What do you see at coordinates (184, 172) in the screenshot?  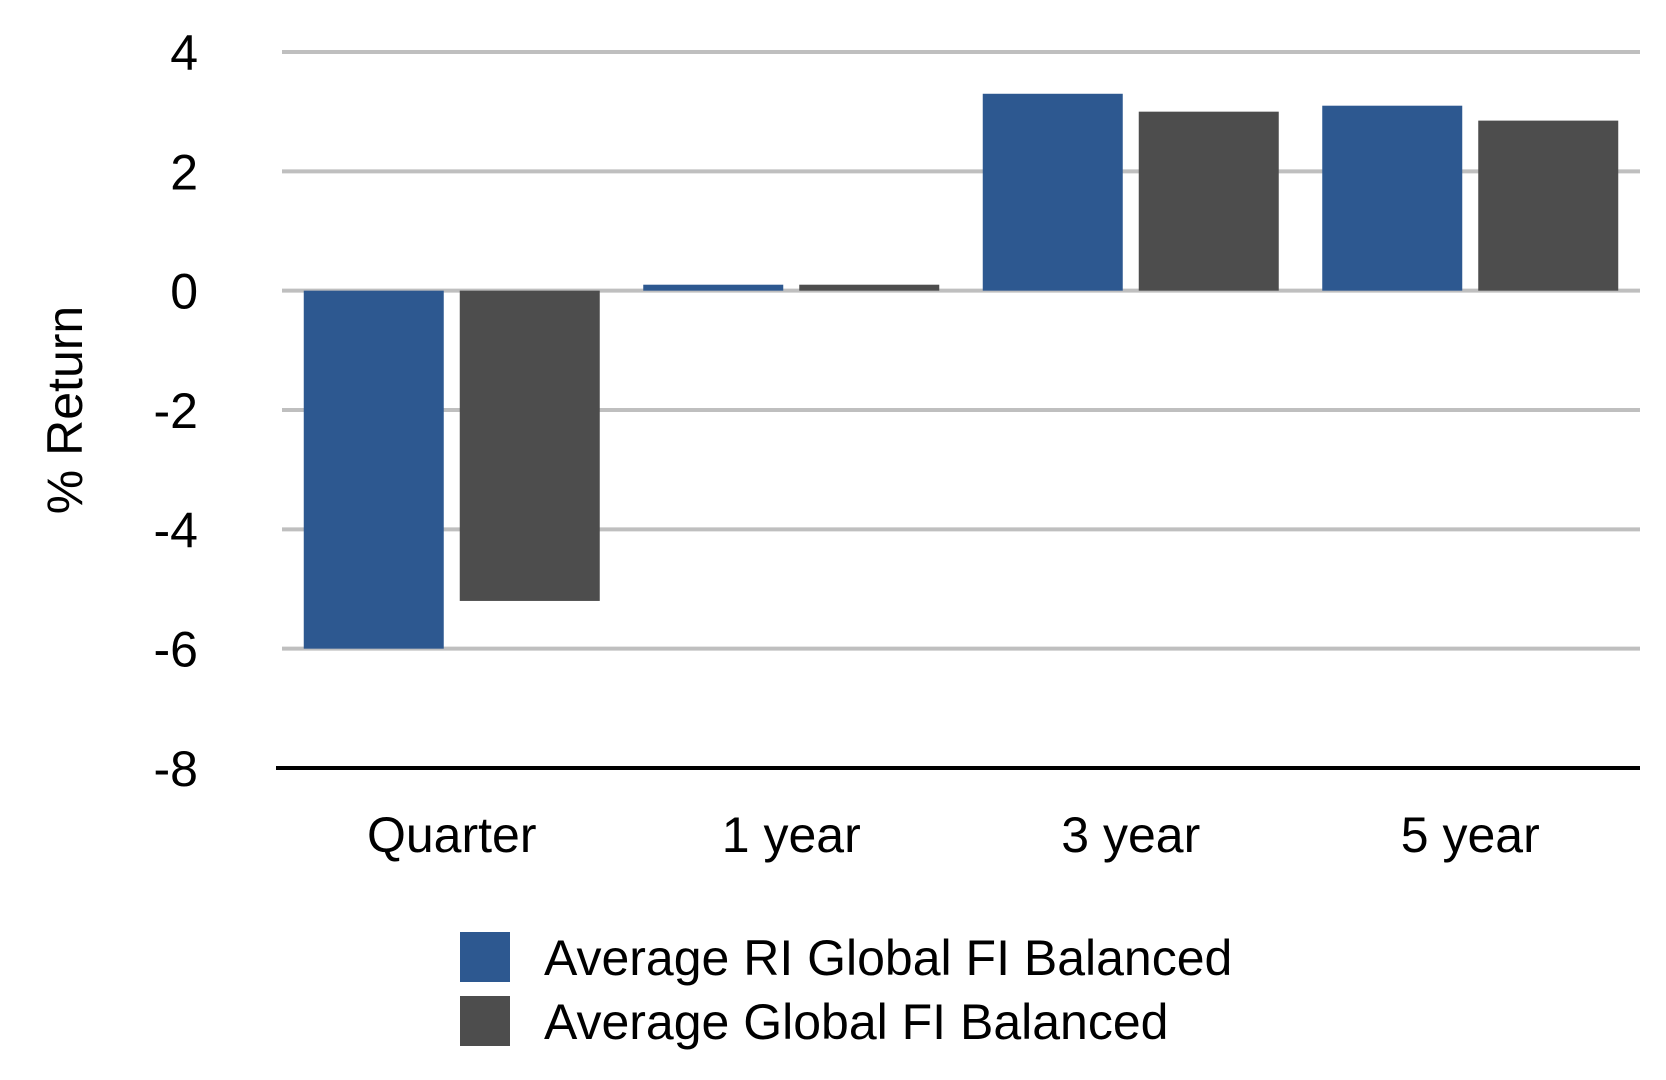 I see `y-tick-label: 2` at bounding box center [184, 172].